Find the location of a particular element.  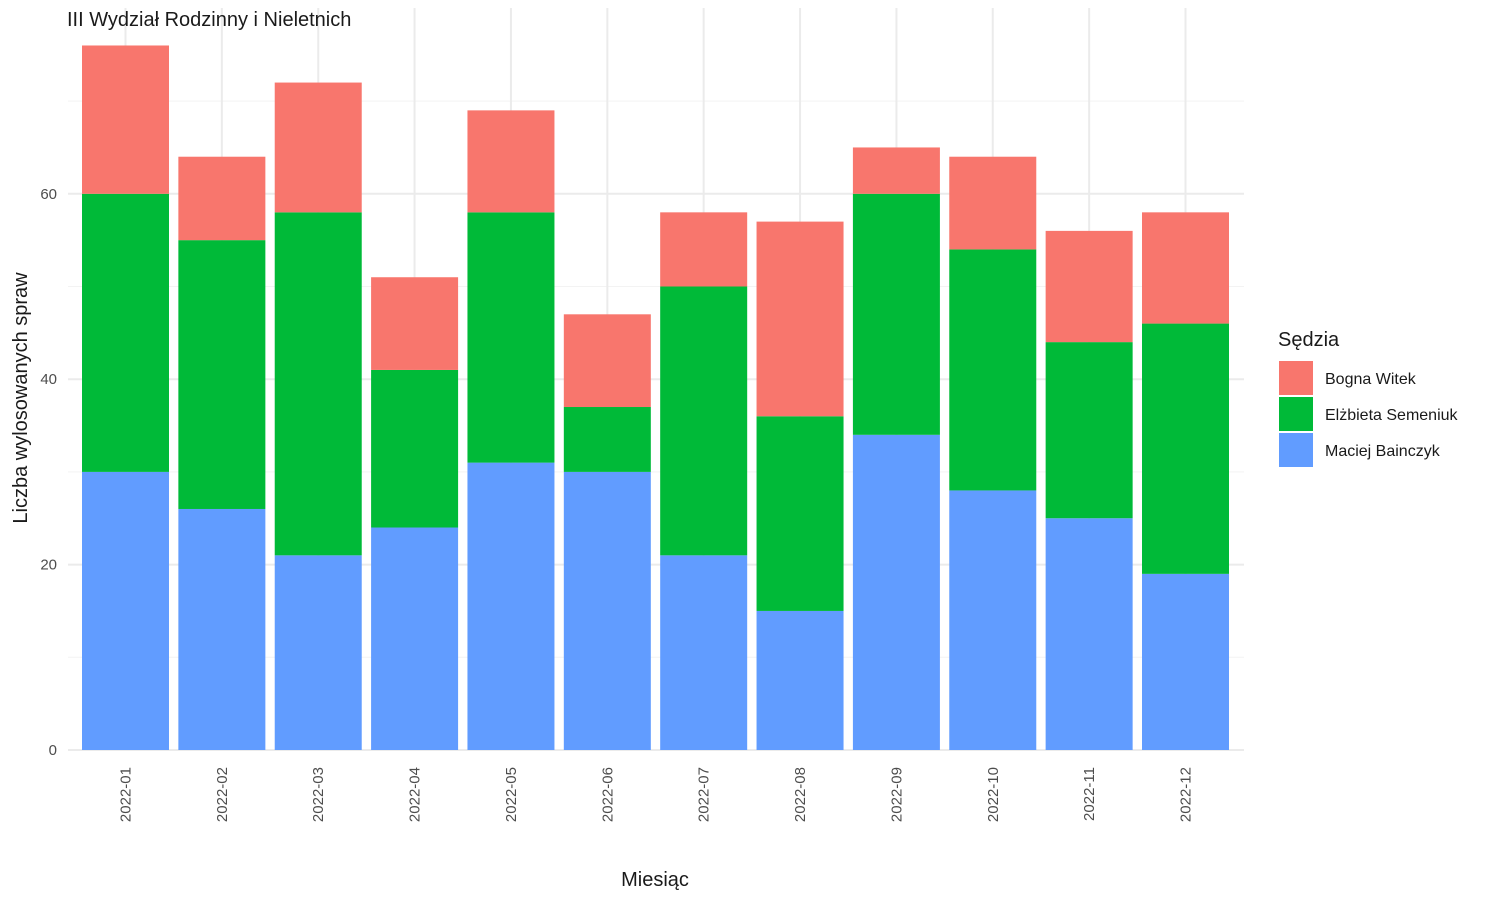

x-tick-label: 2022-10 is located at coordinates (993, 794).